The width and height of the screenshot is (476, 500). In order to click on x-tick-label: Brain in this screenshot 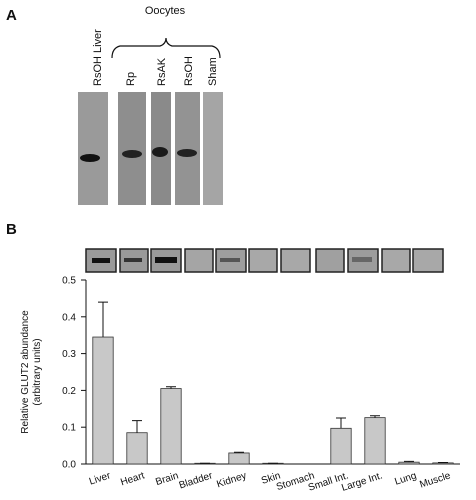, I will do `click(167, 479)`.